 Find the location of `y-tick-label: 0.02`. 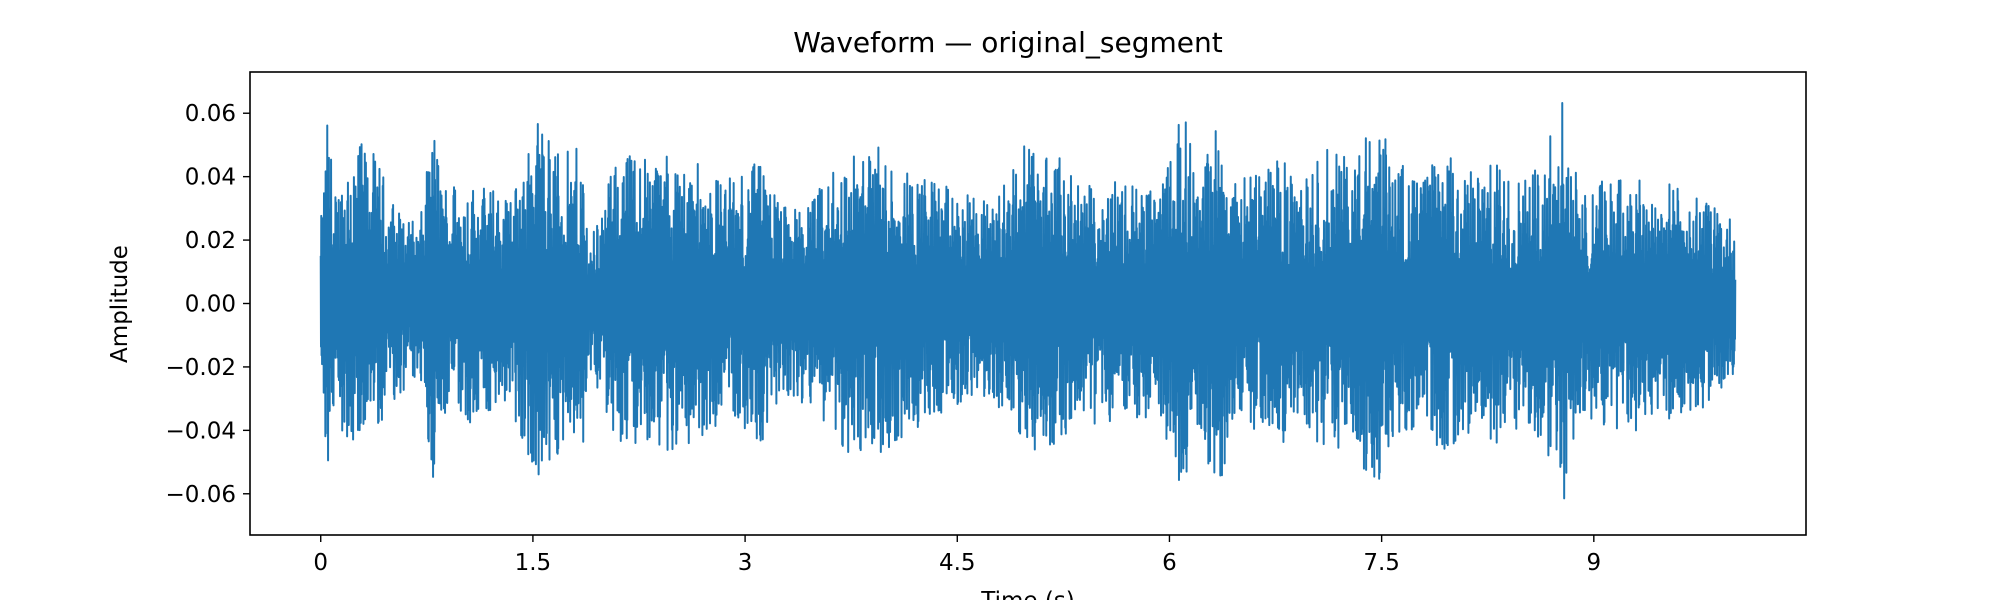

y-tick-label: 0.02 is located at coordinates (210, 241).